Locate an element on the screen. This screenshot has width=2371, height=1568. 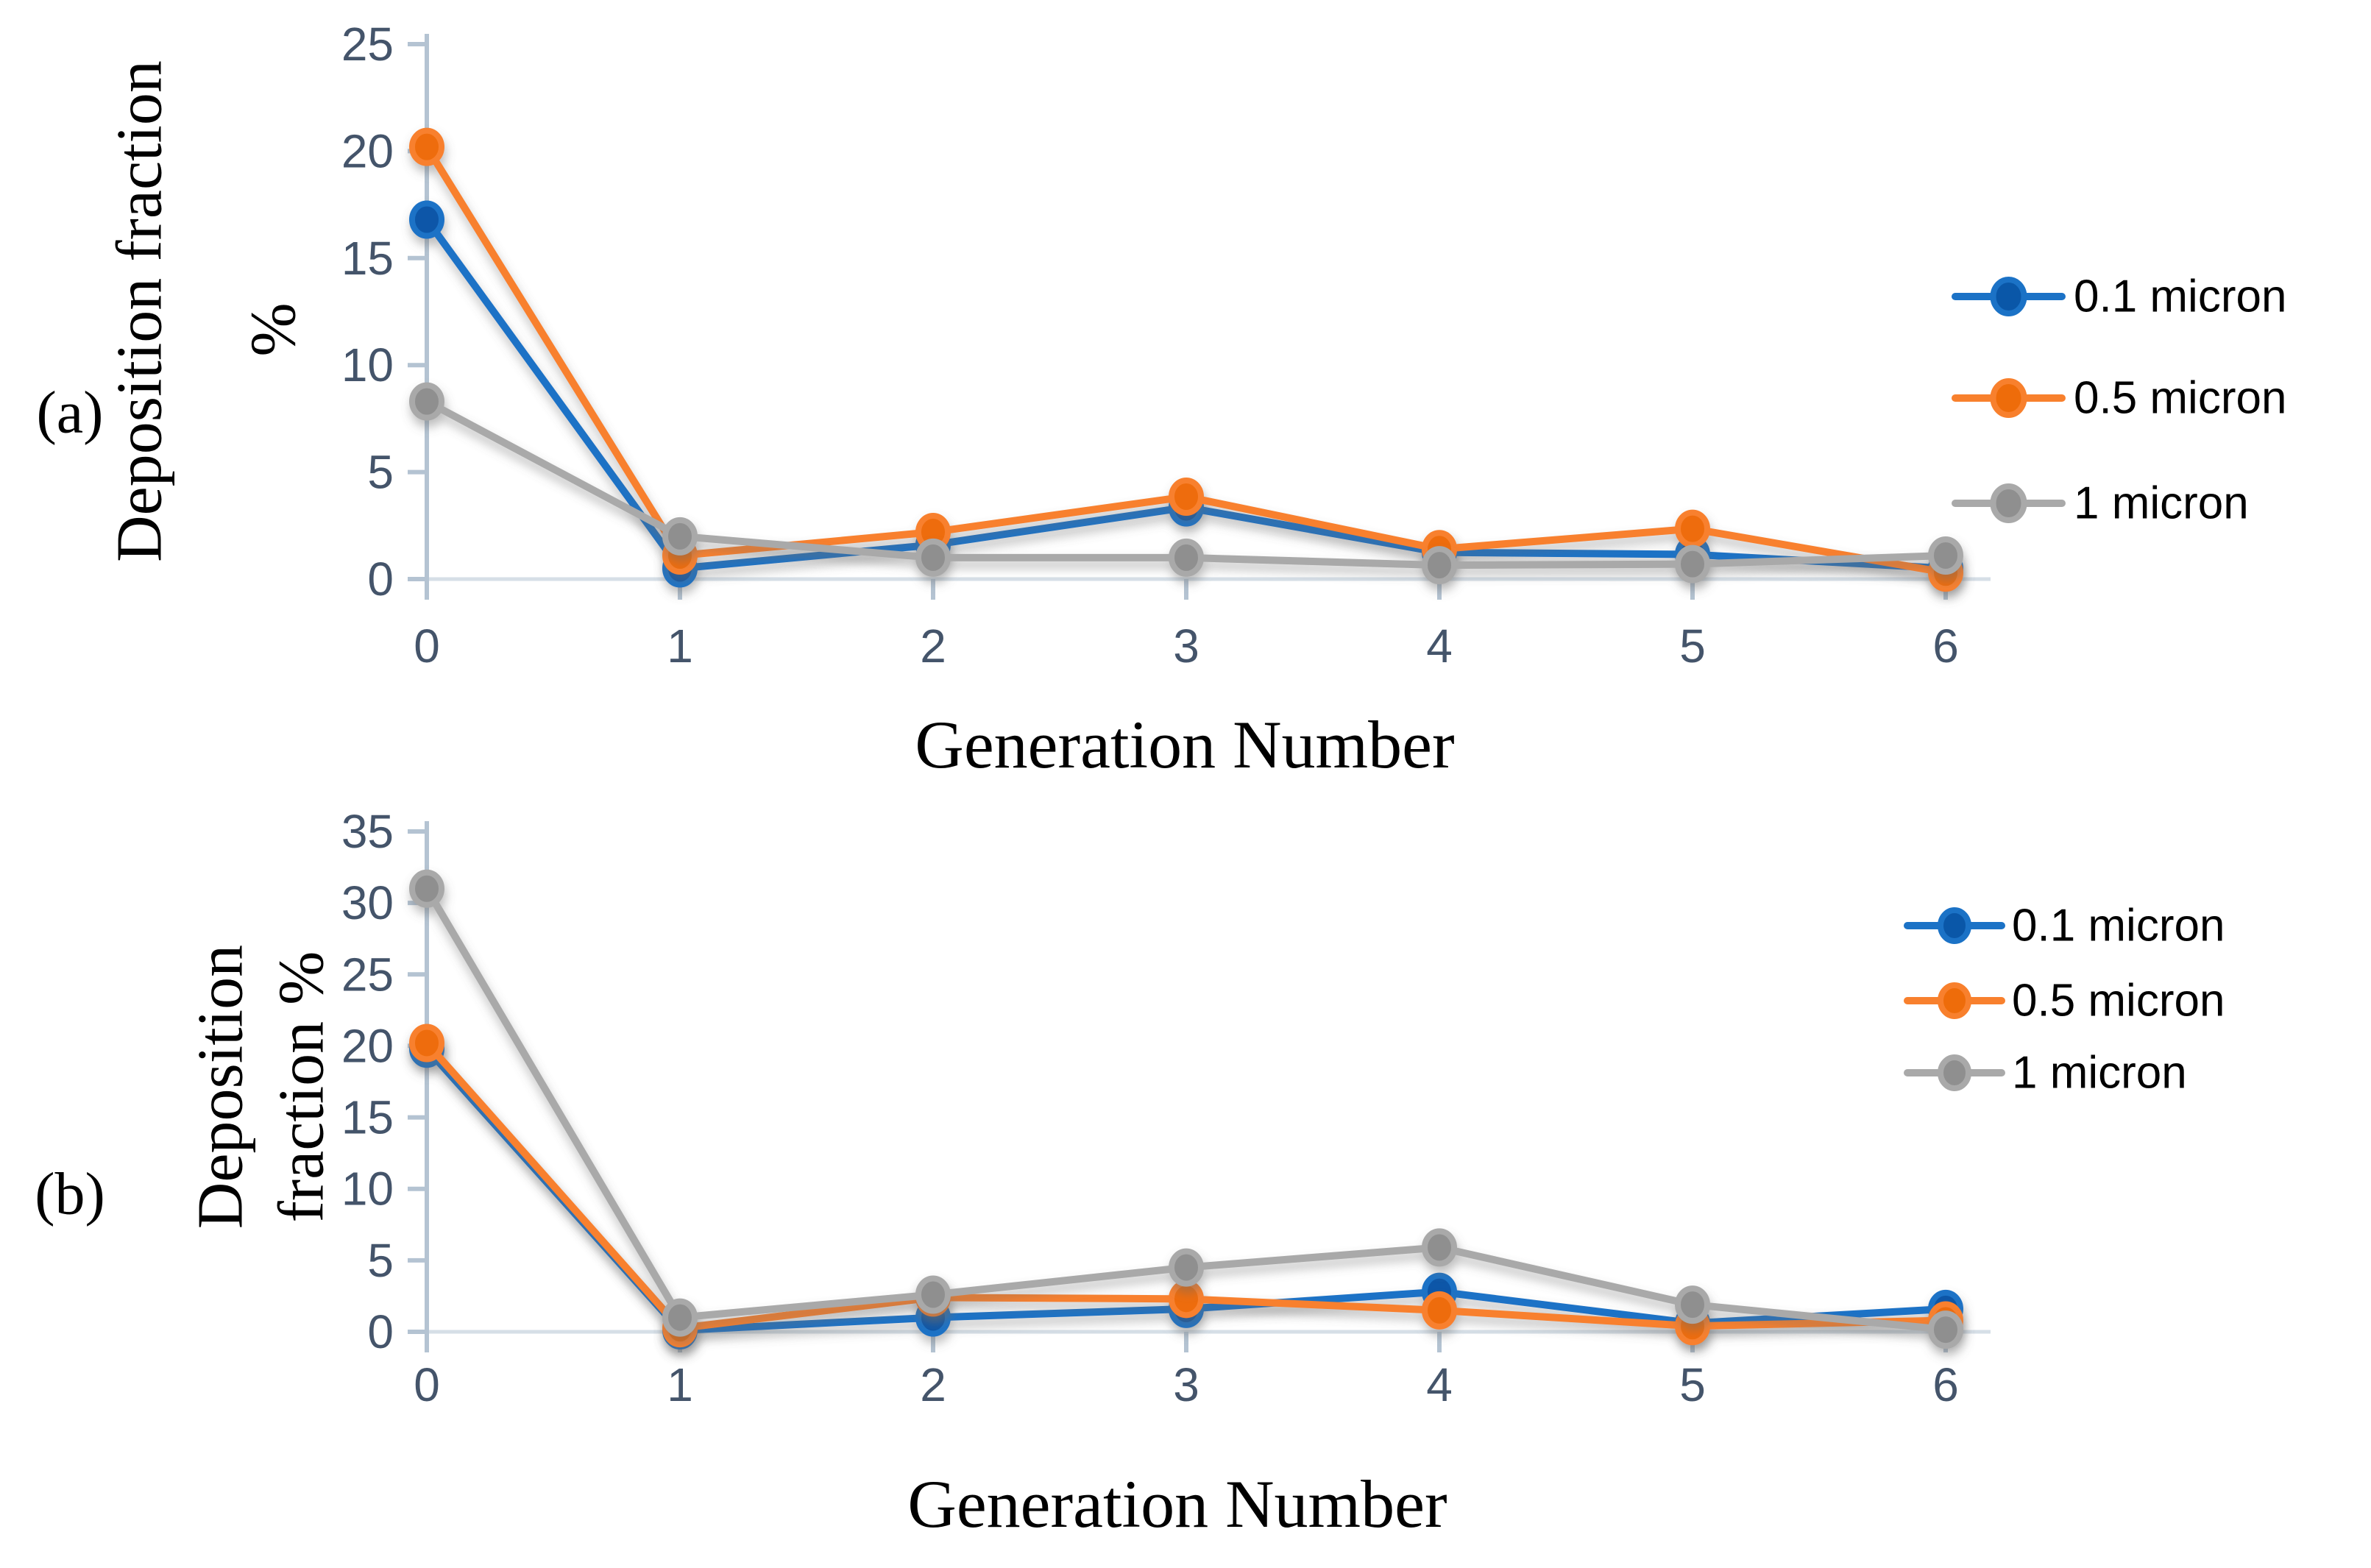
panel-label: (b) is located at coordinates (70, 1193).